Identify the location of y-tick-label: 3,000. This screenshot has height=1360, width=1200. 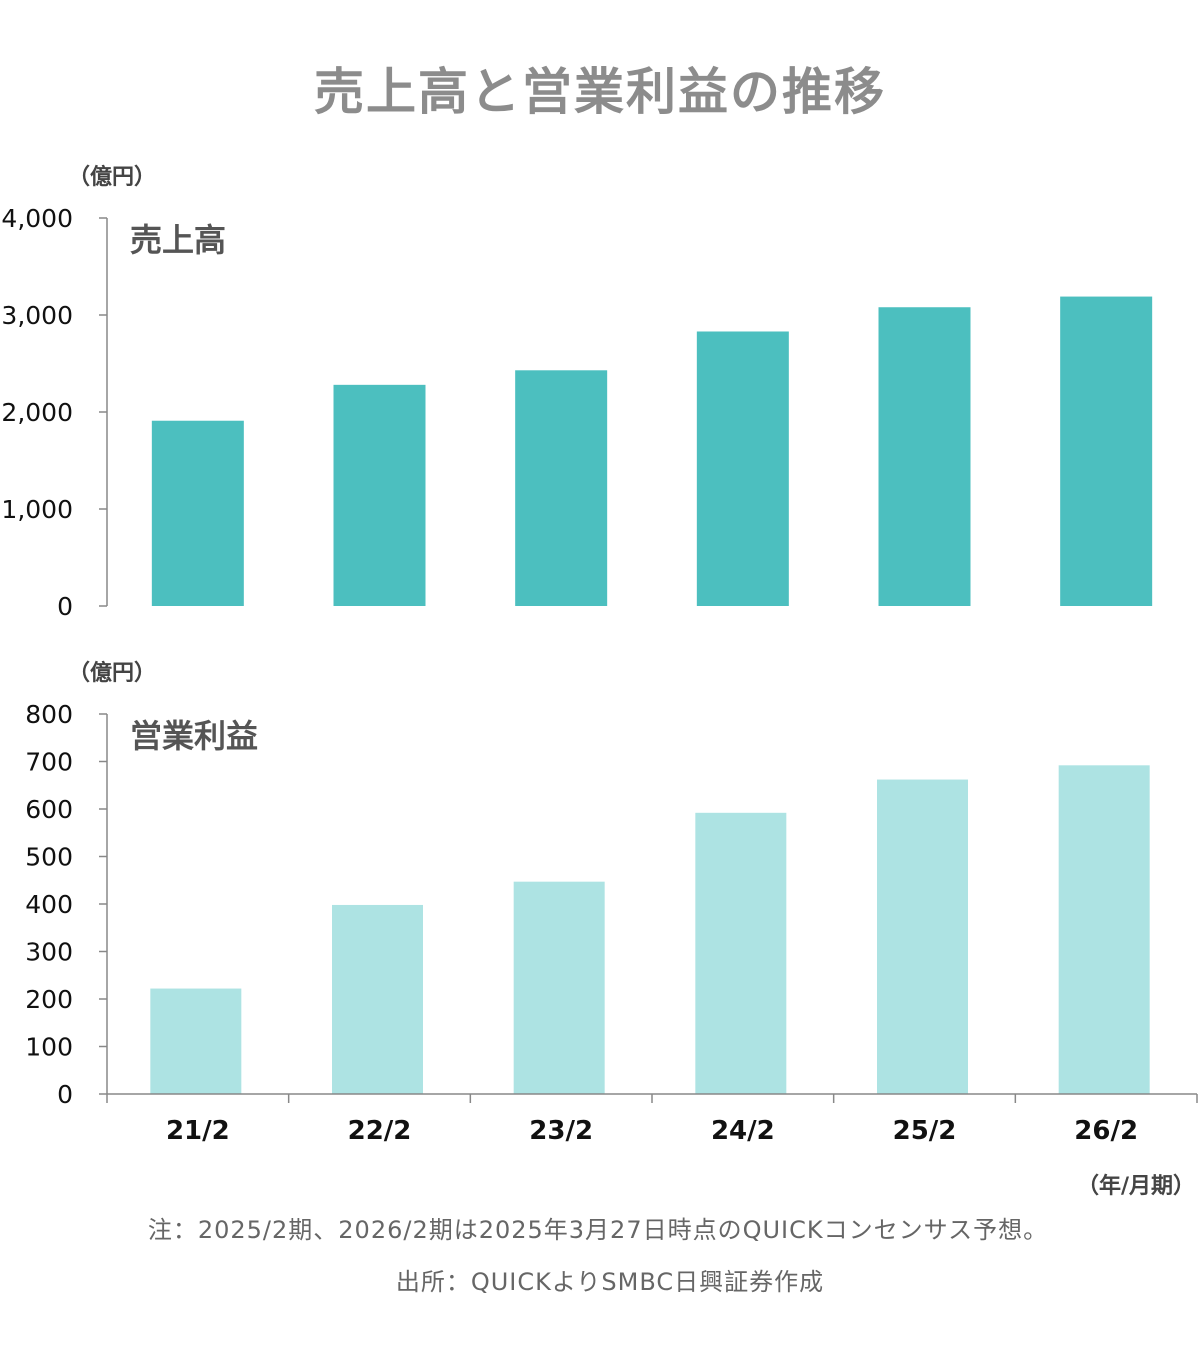
(37, 315).